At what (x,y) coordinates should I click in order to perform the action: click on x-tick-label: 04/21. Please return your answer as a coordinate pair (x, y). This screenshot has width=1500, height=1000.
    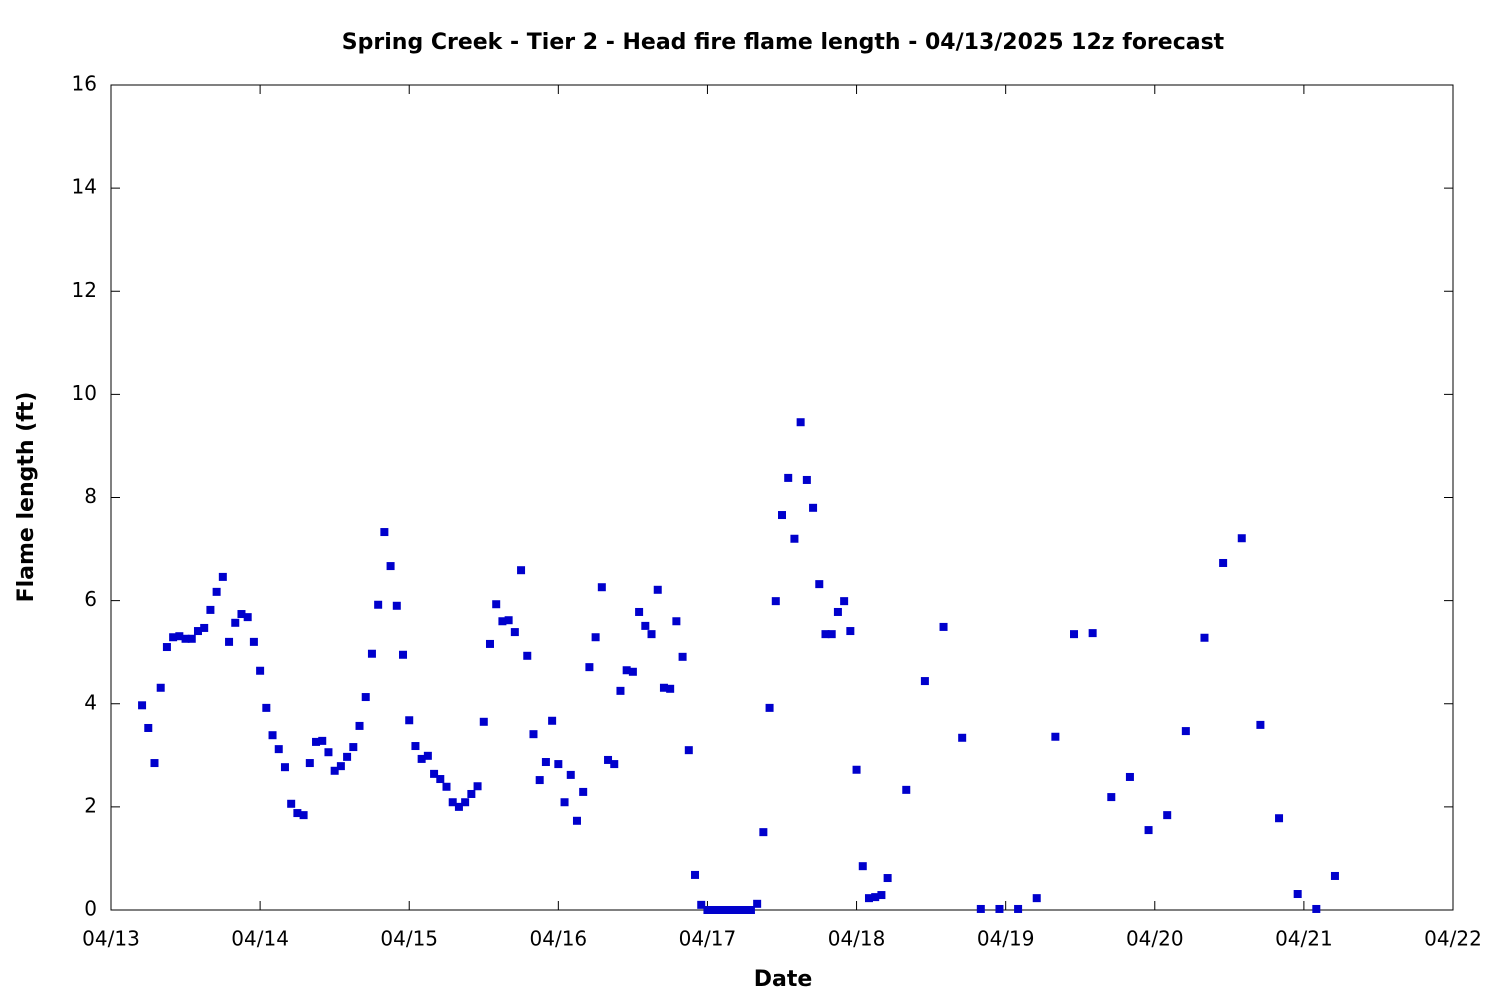
    Looking at the image, I should click on (1304, 939).